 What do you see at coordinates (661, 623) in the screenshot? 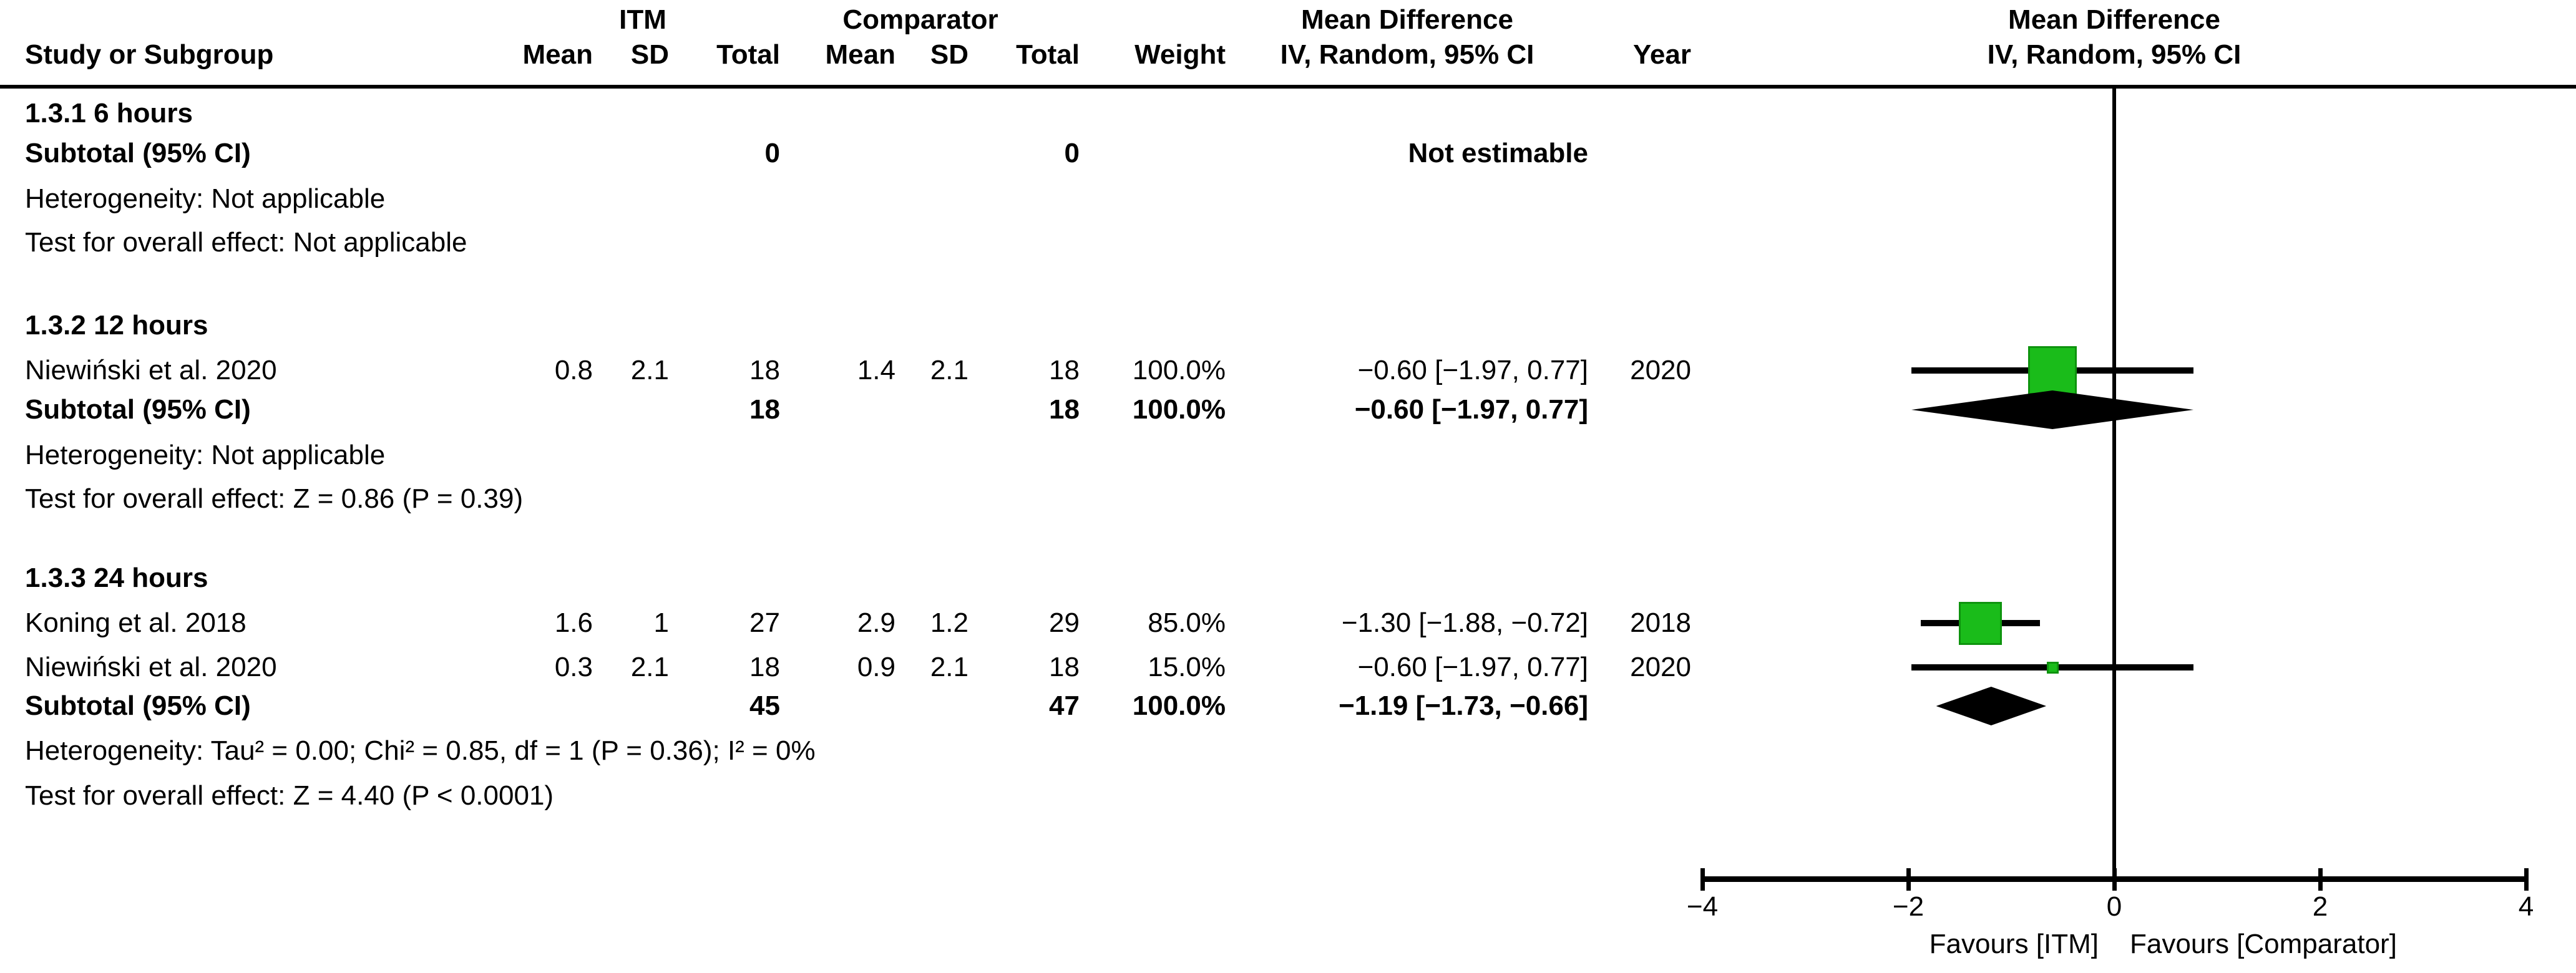
I see `itm-sd: 1` at bounding box center [661, 623].